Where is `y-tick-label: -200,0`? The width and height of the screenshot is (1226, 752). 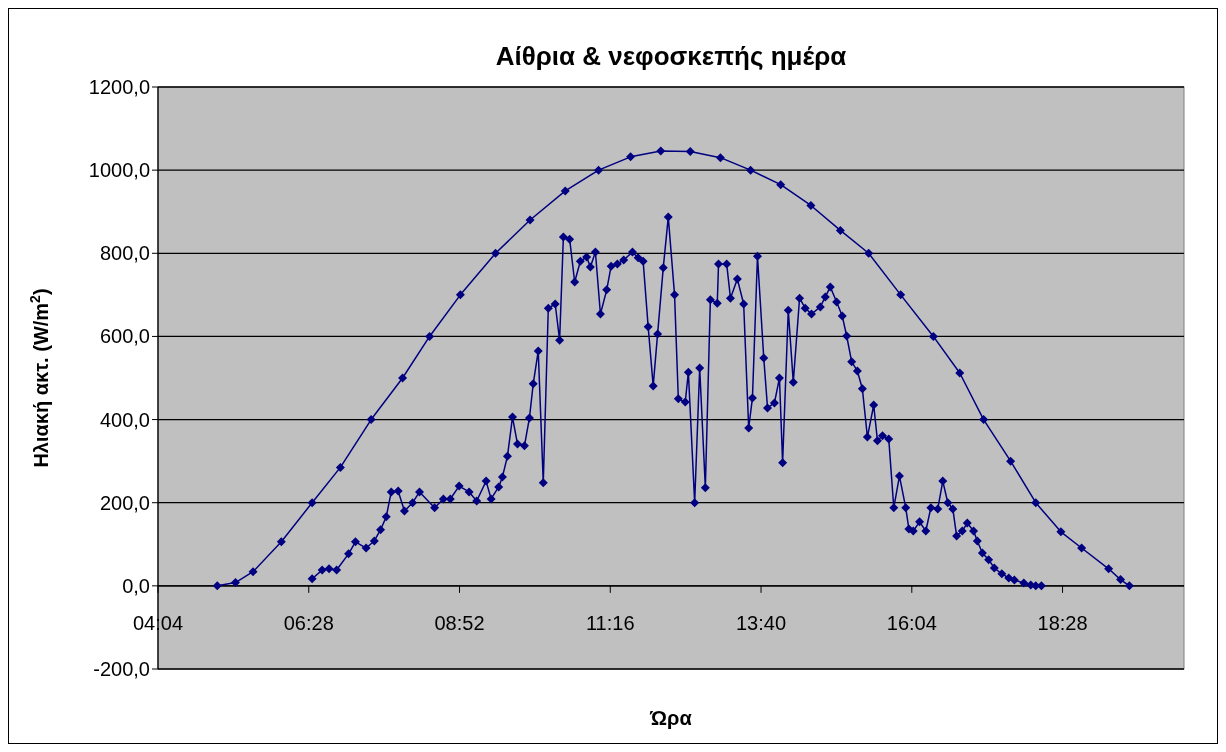 y-tick-label: -200,0 is located at coordinates (121, 669).